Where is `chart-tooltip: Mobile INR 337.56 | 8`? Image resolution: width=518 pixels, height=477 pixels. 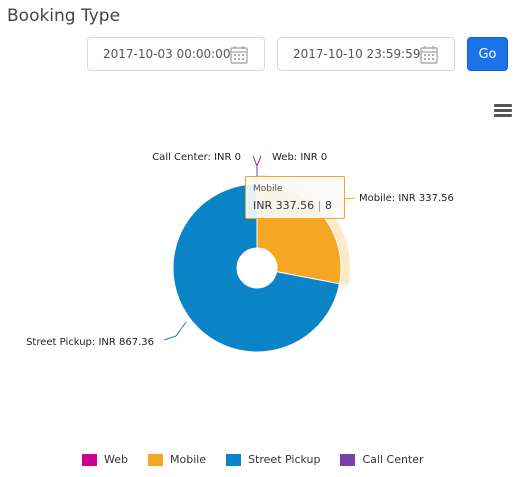 chart-tooltip: Mobile INR 337.56 | 8 is located at coordinates (295, 197).